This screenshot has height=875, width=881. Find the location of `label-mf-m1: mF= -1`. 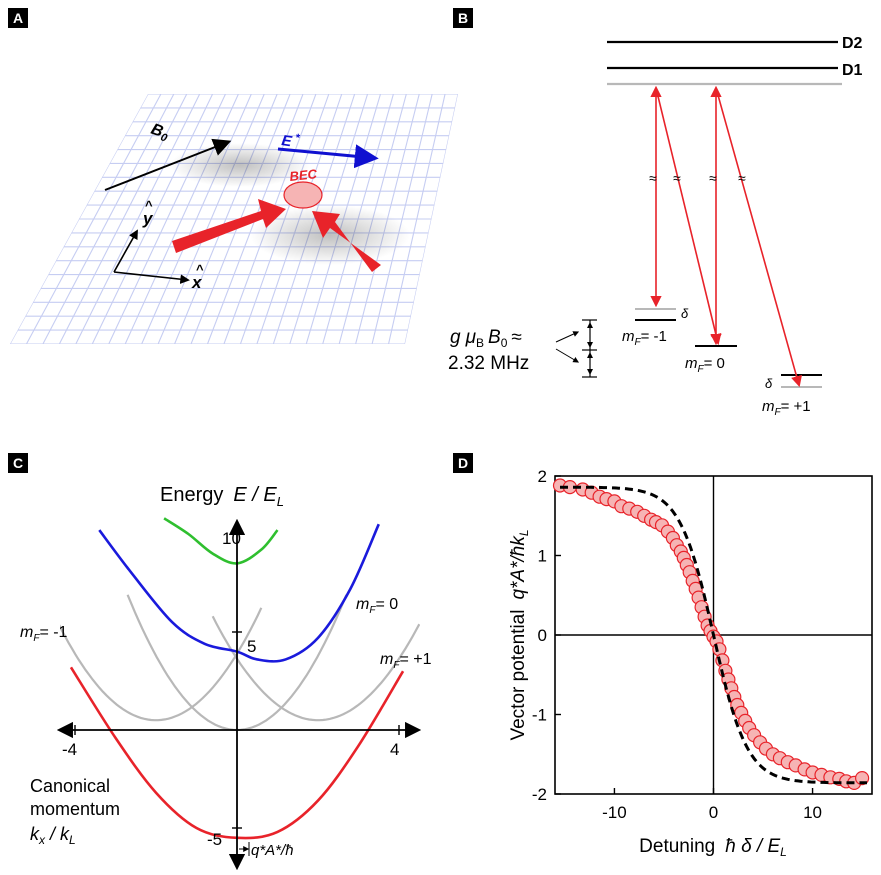

label-mf-m1: mF= -1 is located at coordinates (44, 634).